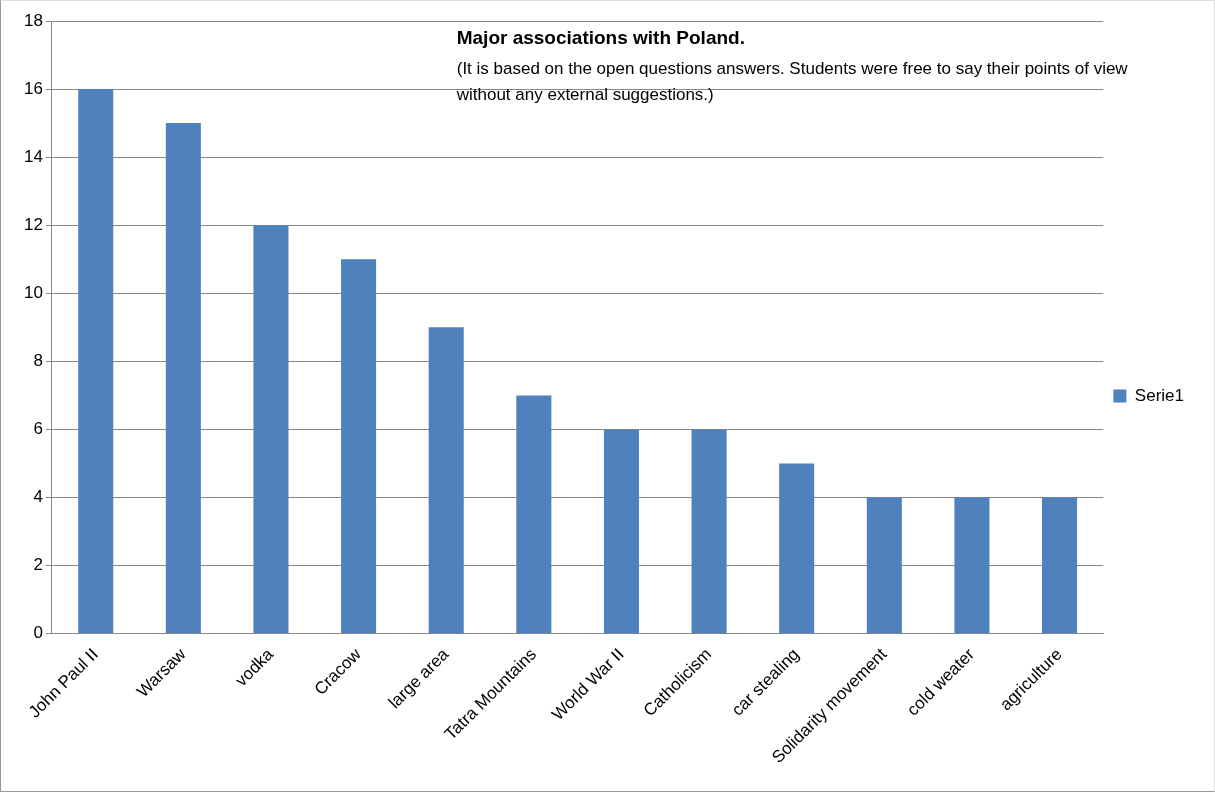  Describe the element at coordinates (38, 565) in the screenshot. I see `y-tick-label: 2` at that location.